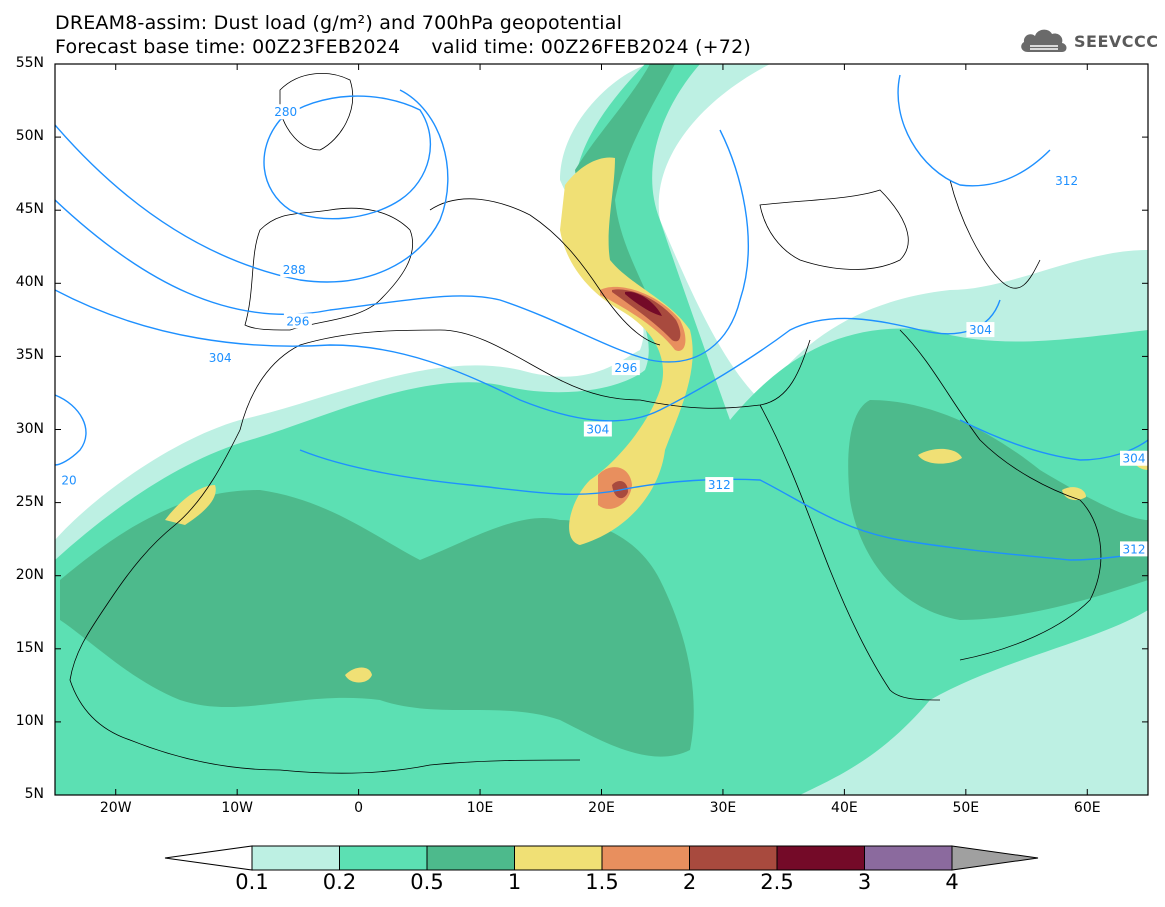 This screenshot has height=907, width=1165. Describe the element at coordinates (777, 882) in the screenshot. I see `colorbar-label: 2.5` at that location.